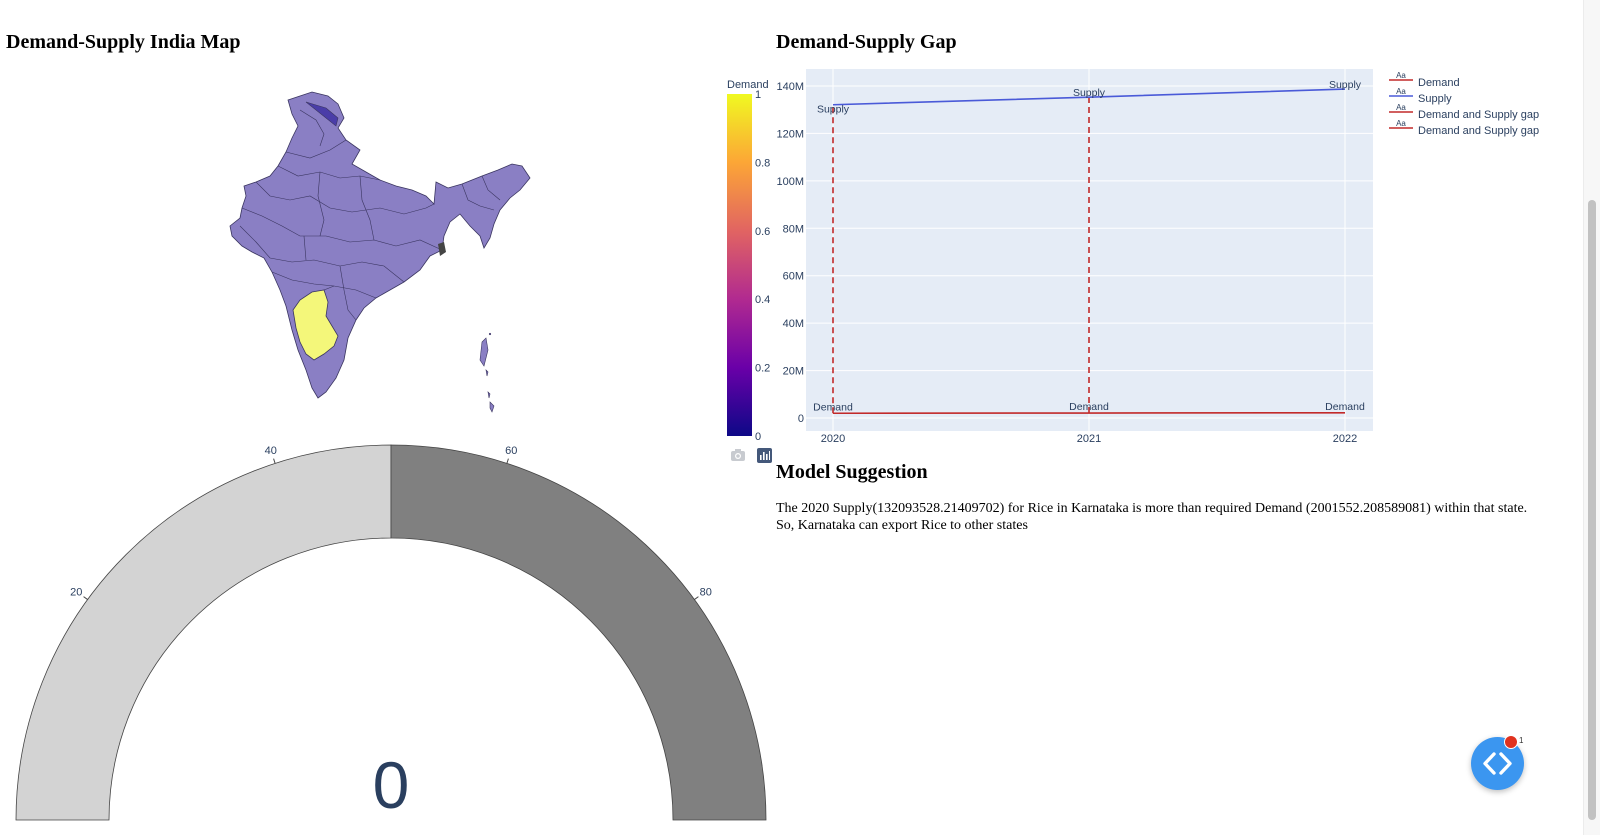 Image resolution: width=1600 pixels, height=835 pixels. What do you see at coordinates (790, 253) in the screenshot?
I see `y-axis-ticks: 0 20M 40M 60M 80M 100M 120M 140M` at bounding box center [790, 253].